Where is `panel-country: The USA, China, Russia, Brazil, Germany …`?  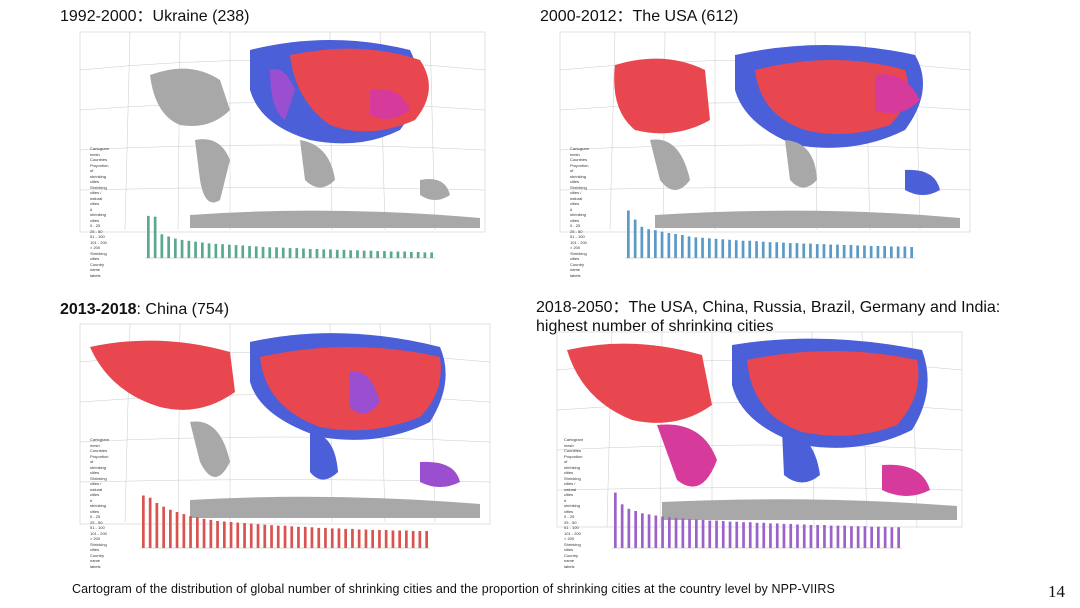 panel-country: The USA, China, Russia, Brazil, Germany … is located at coordinates (814, 307).